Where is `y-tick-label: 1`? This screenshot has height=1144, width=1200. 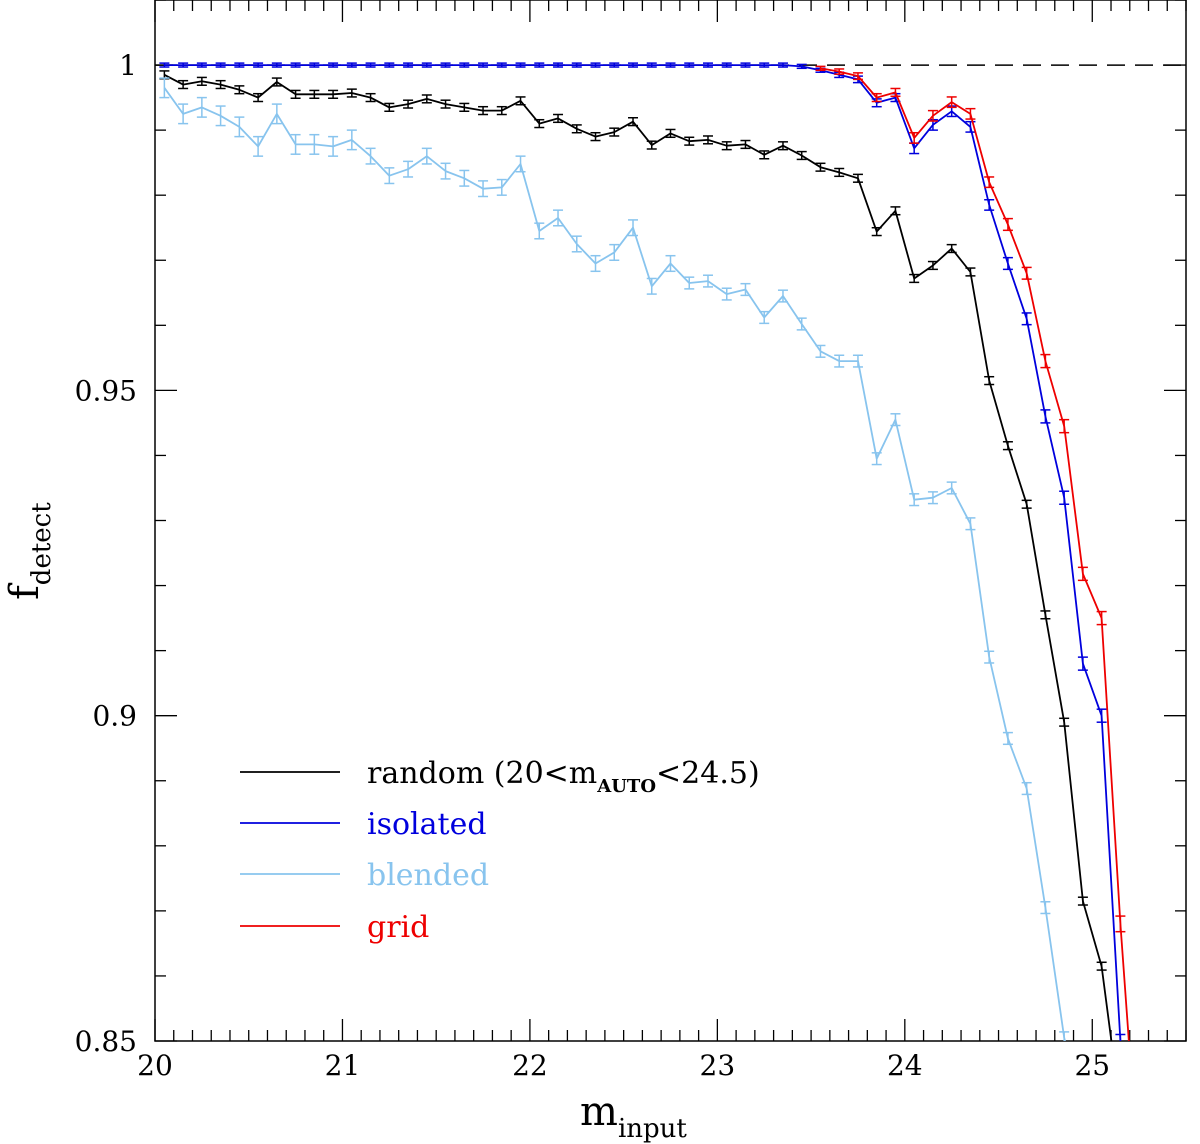 y-tick-label: 1 is located at coordinates (128, 65).